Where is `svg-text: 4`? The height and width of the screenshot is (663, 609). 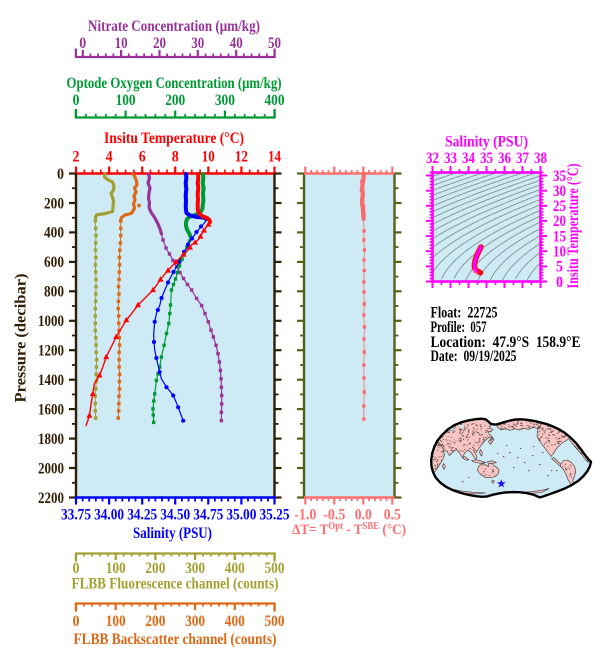 svg-text: 4 is located at coordinates (109, 157).